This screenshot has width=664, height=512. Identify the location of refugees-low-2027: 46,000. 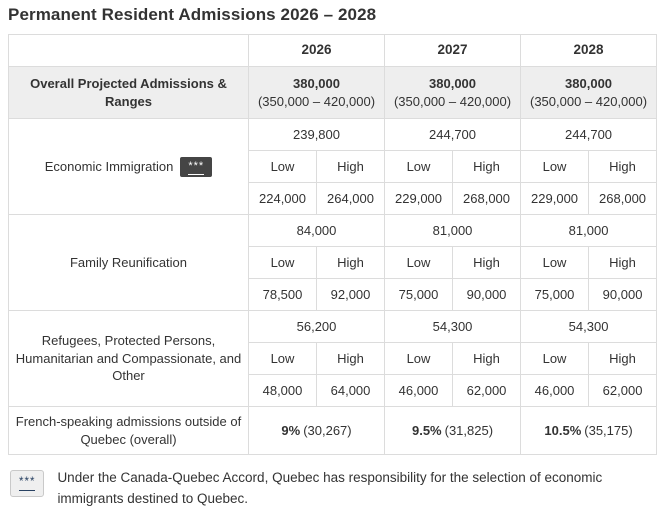
(419, 390).